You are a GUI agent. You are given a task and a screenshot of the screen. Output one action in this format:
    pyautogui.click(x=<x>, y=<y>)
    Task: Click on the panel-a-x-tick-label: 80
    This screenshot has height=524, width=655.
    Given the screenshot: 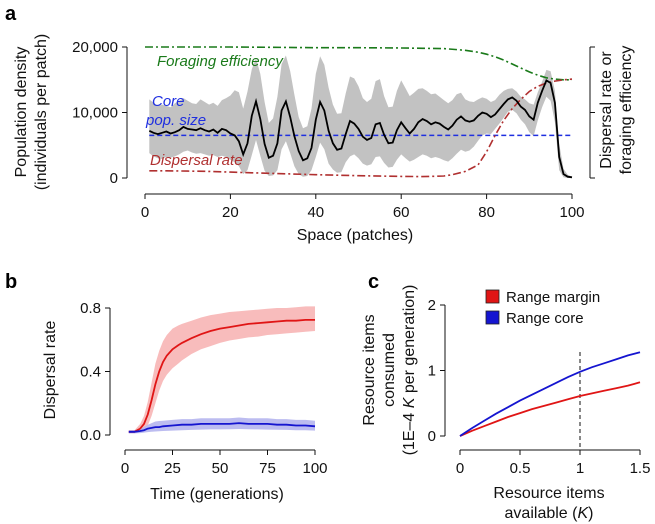 What is the action you would take?
    pyautogui.click(x=486, y=212)
    